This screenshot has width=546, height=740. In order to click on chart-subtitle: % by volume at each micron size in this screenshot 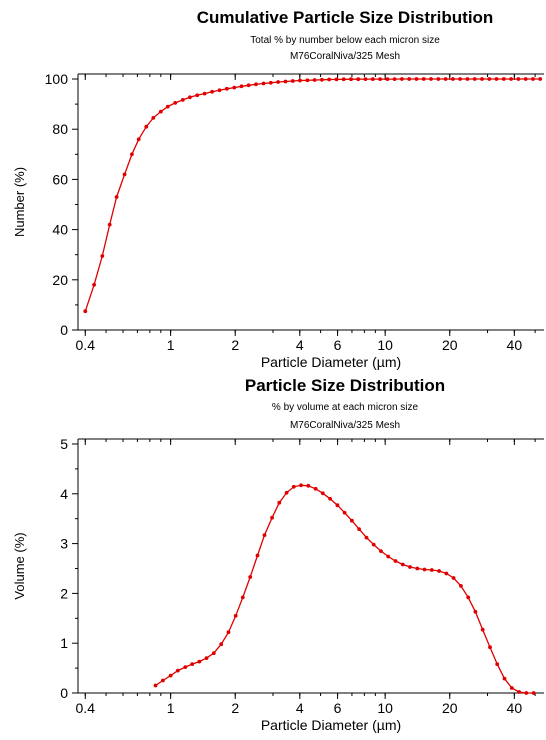, I will do `click(345, 407)`.